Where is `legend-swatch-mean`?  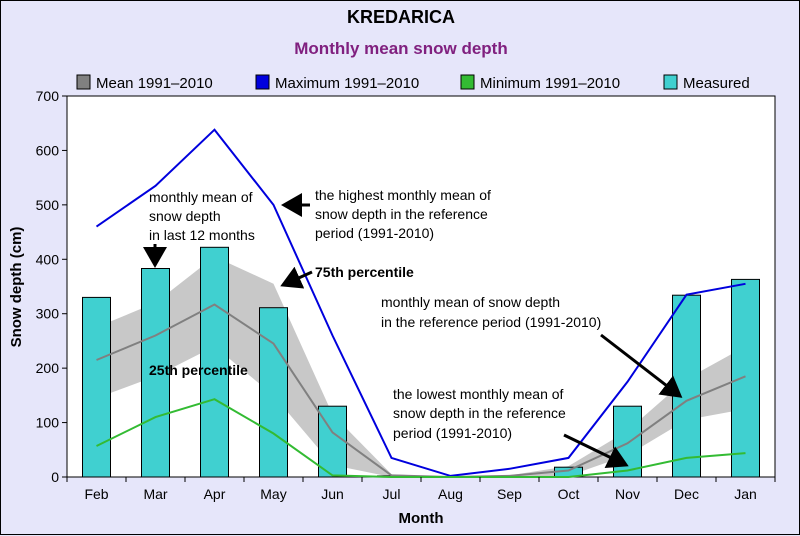
legend-swatch-mean is located at coordinates (83, 82).